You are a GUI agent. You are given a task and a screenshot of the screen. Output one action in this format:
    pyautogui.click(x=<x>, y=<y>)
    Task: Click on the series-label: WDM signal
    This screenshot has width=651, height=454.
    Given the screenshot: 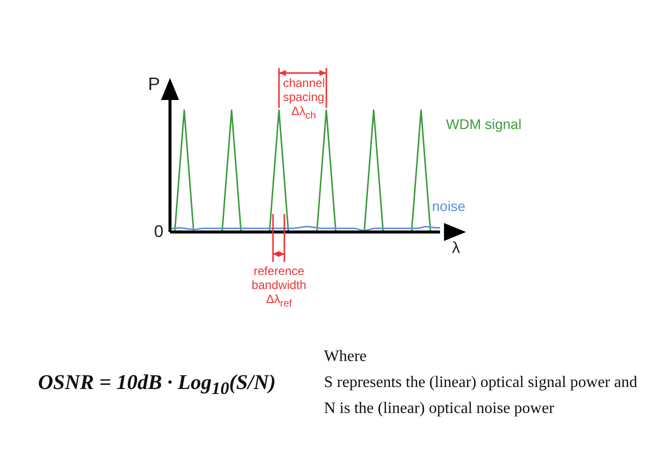 What is the action you would take?
    pyautogui.click(x=484, y=124)
    